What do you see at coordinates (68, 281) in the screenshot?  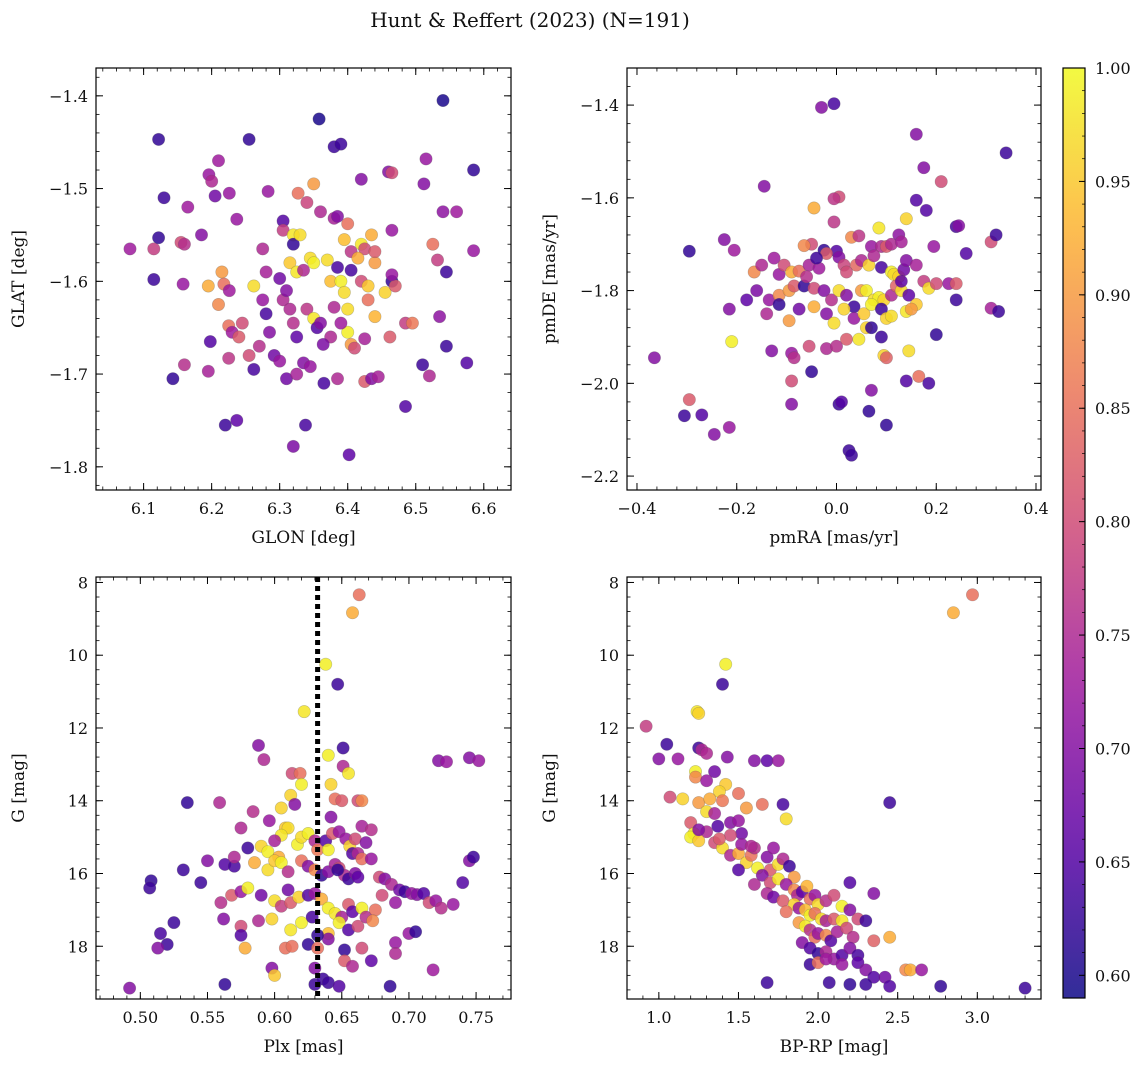 I see `y-tick-label: −1.6` at bounding box center [68, 281].